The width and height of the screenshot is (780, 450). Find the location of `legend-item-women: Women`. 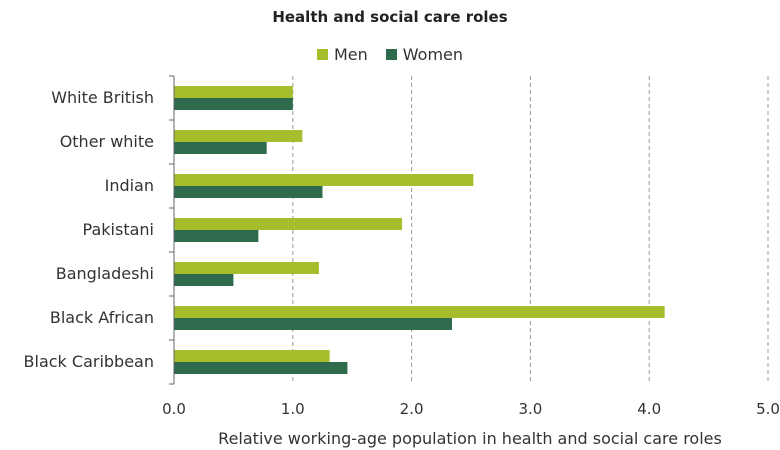

legend-item-women: Women is located at coordinates (424, 54).